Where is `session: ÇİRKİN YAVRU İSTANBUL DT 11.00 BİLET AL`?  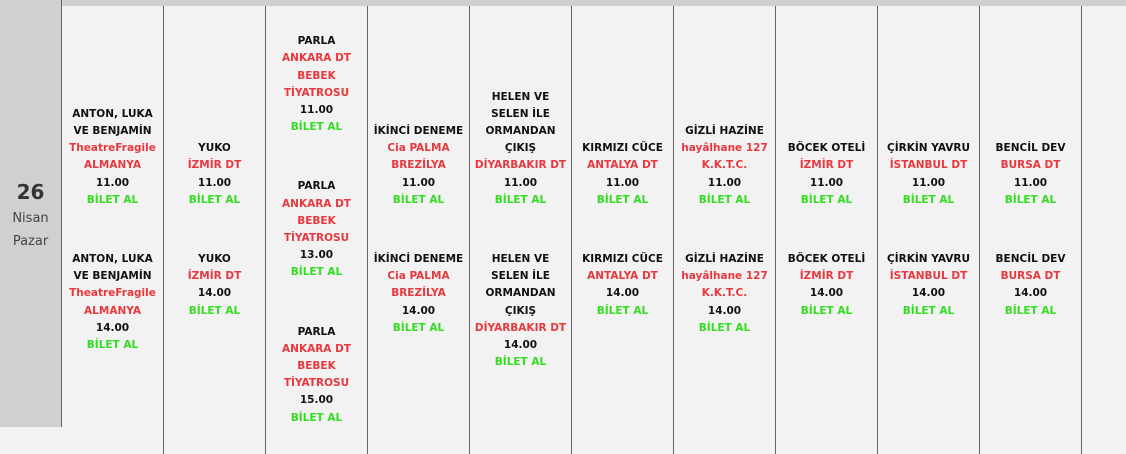 session: ÇİRKİN YAVRU İSTANBUL DT 11.00 BİLET AL is located at coordinates (928, 174).